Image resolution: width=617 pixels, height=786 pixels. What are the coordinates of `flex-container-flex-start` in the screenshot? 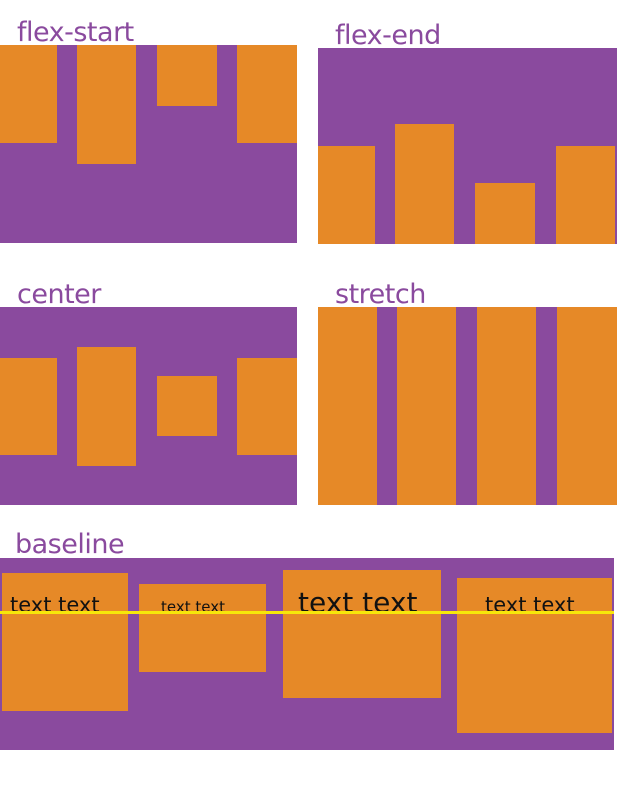 It's located at (148, 144).